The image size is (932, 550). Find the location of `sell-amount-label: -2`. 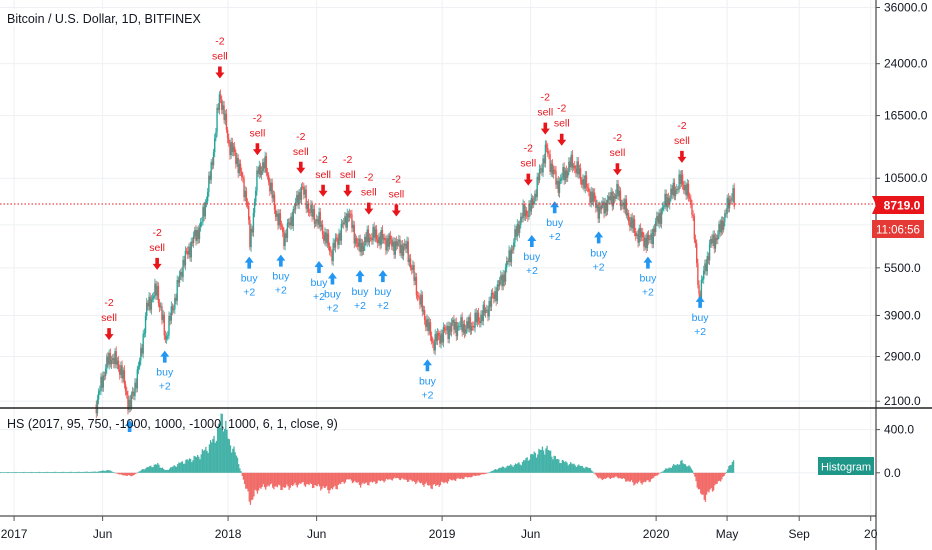

sell-amount-label: -2 is located at coordinates (528, 149).